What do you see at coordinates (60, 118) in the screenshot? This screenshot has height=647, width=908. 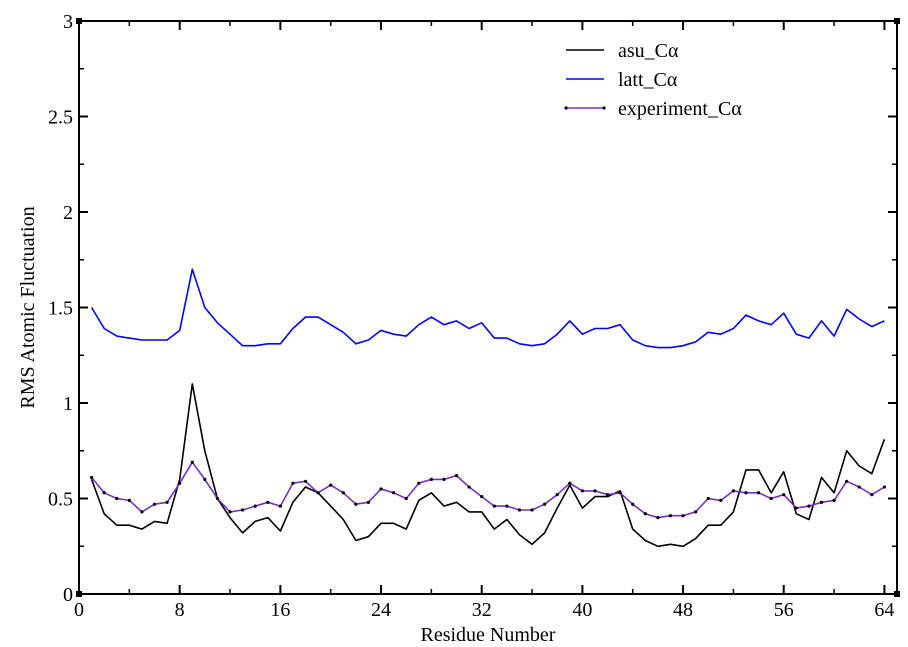 I see `y-tick-label: 2.5` at bounding box center [60, 118].